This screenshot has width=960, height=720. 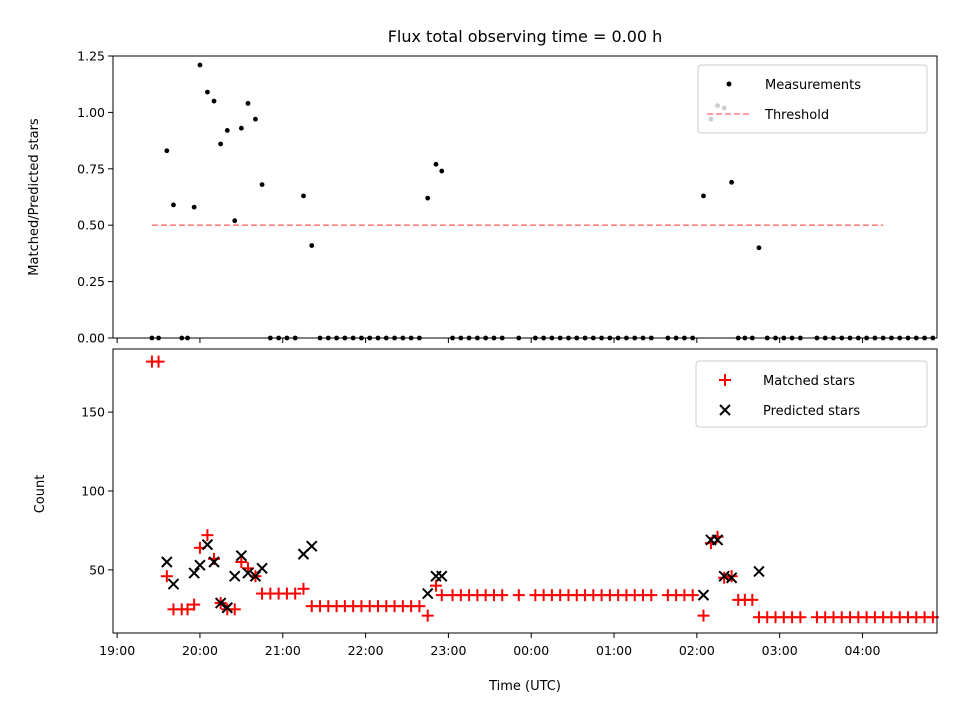 I want to click on ratio-ytick-label: 0.50, so click(x=91, y=225).